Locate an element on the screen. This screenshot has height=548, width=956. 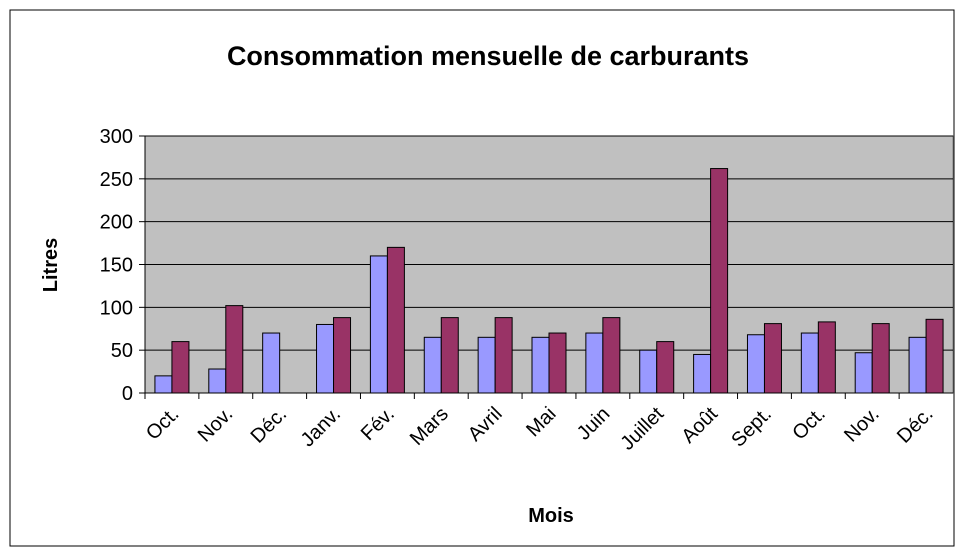
y-tick-label: 300 is located at coordinates (116, 137).